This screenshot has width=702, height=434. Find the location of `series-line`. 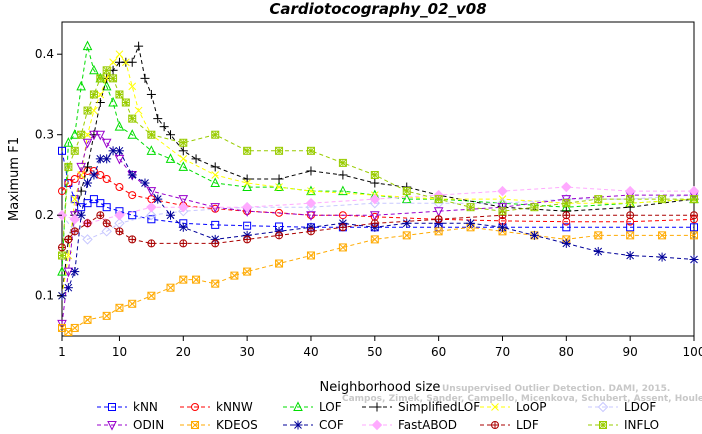

series-line is located at coordinates (377, 231).